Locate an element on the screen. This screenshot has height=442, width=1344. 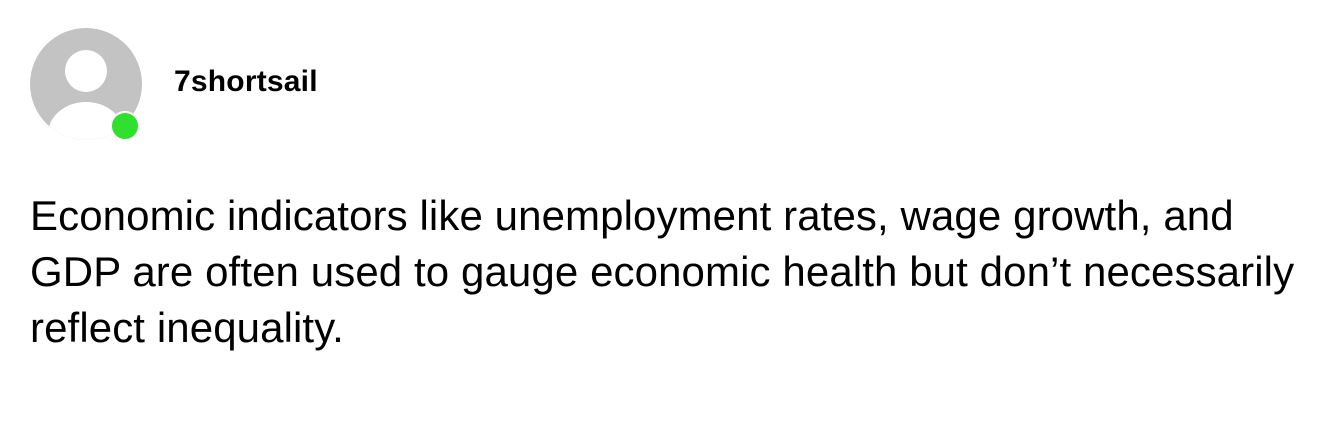
username: 7shortsail is located at coordinates (246, 81).